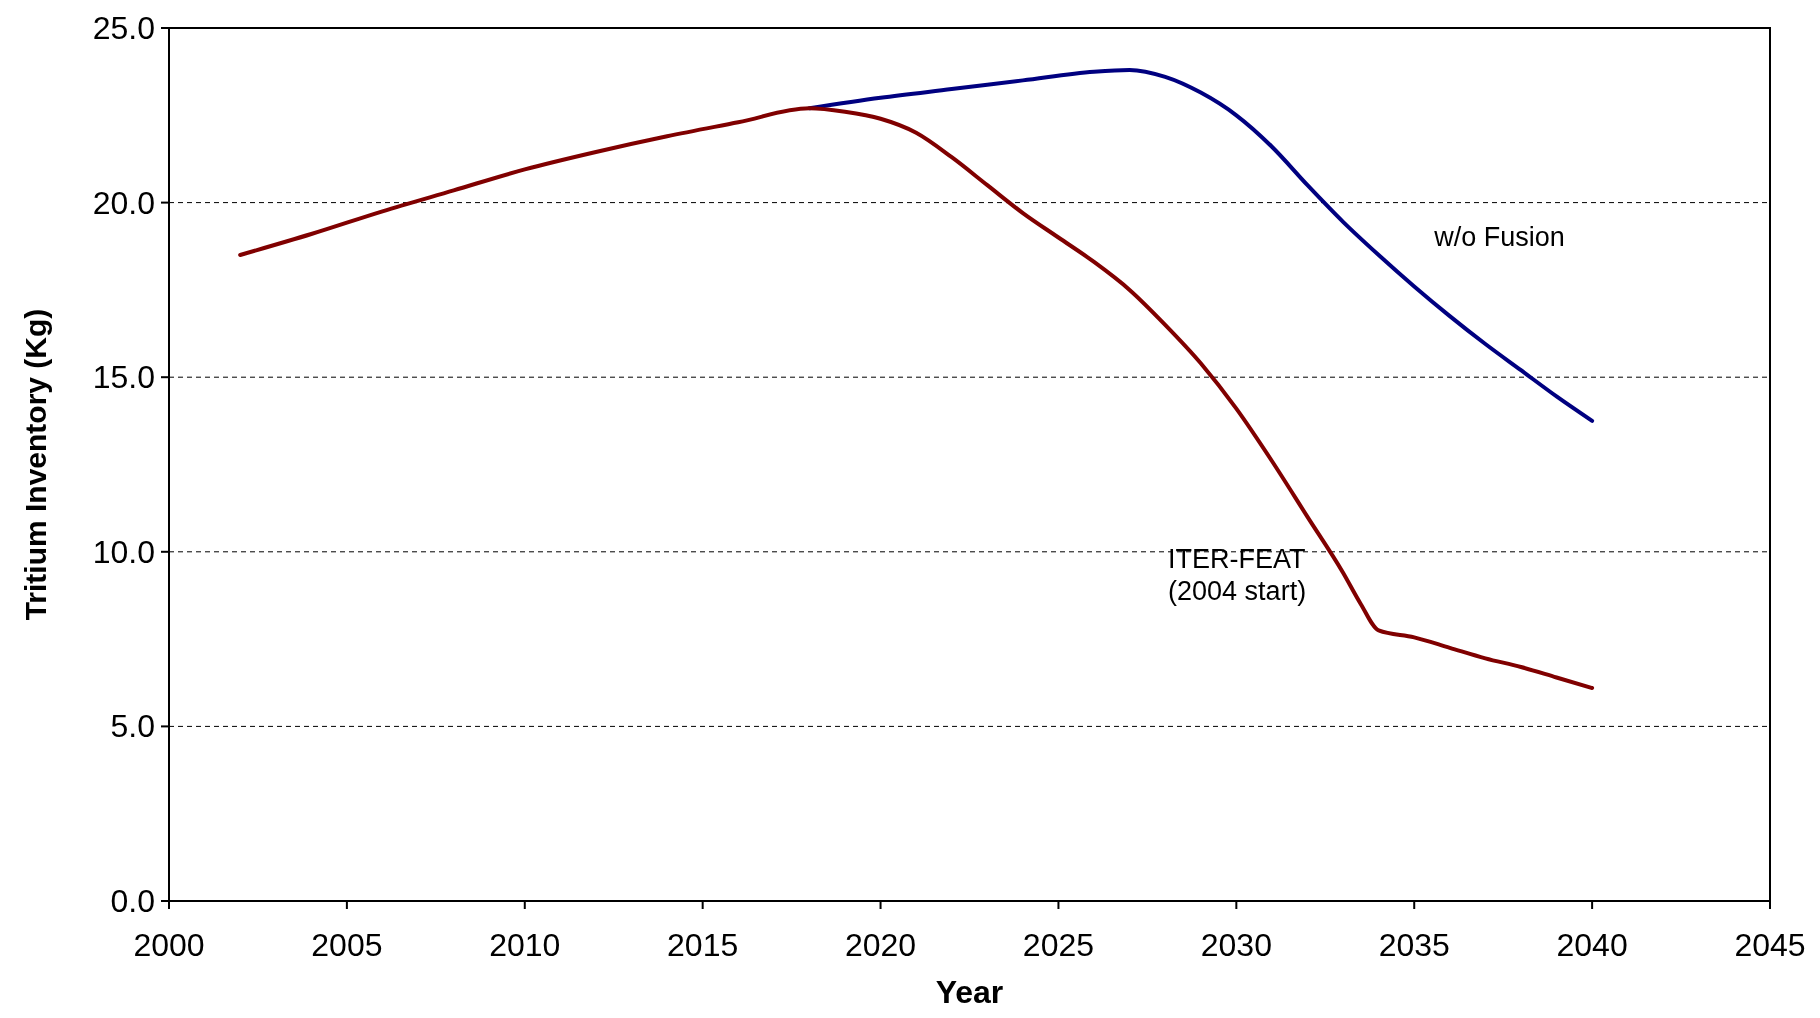 This screenshot has width=1820, height=1018. What do you see at coordinates (1770, 945) in the screenshot?
I see `x-tick-label: 2045` at bounding box center [1770, 945].